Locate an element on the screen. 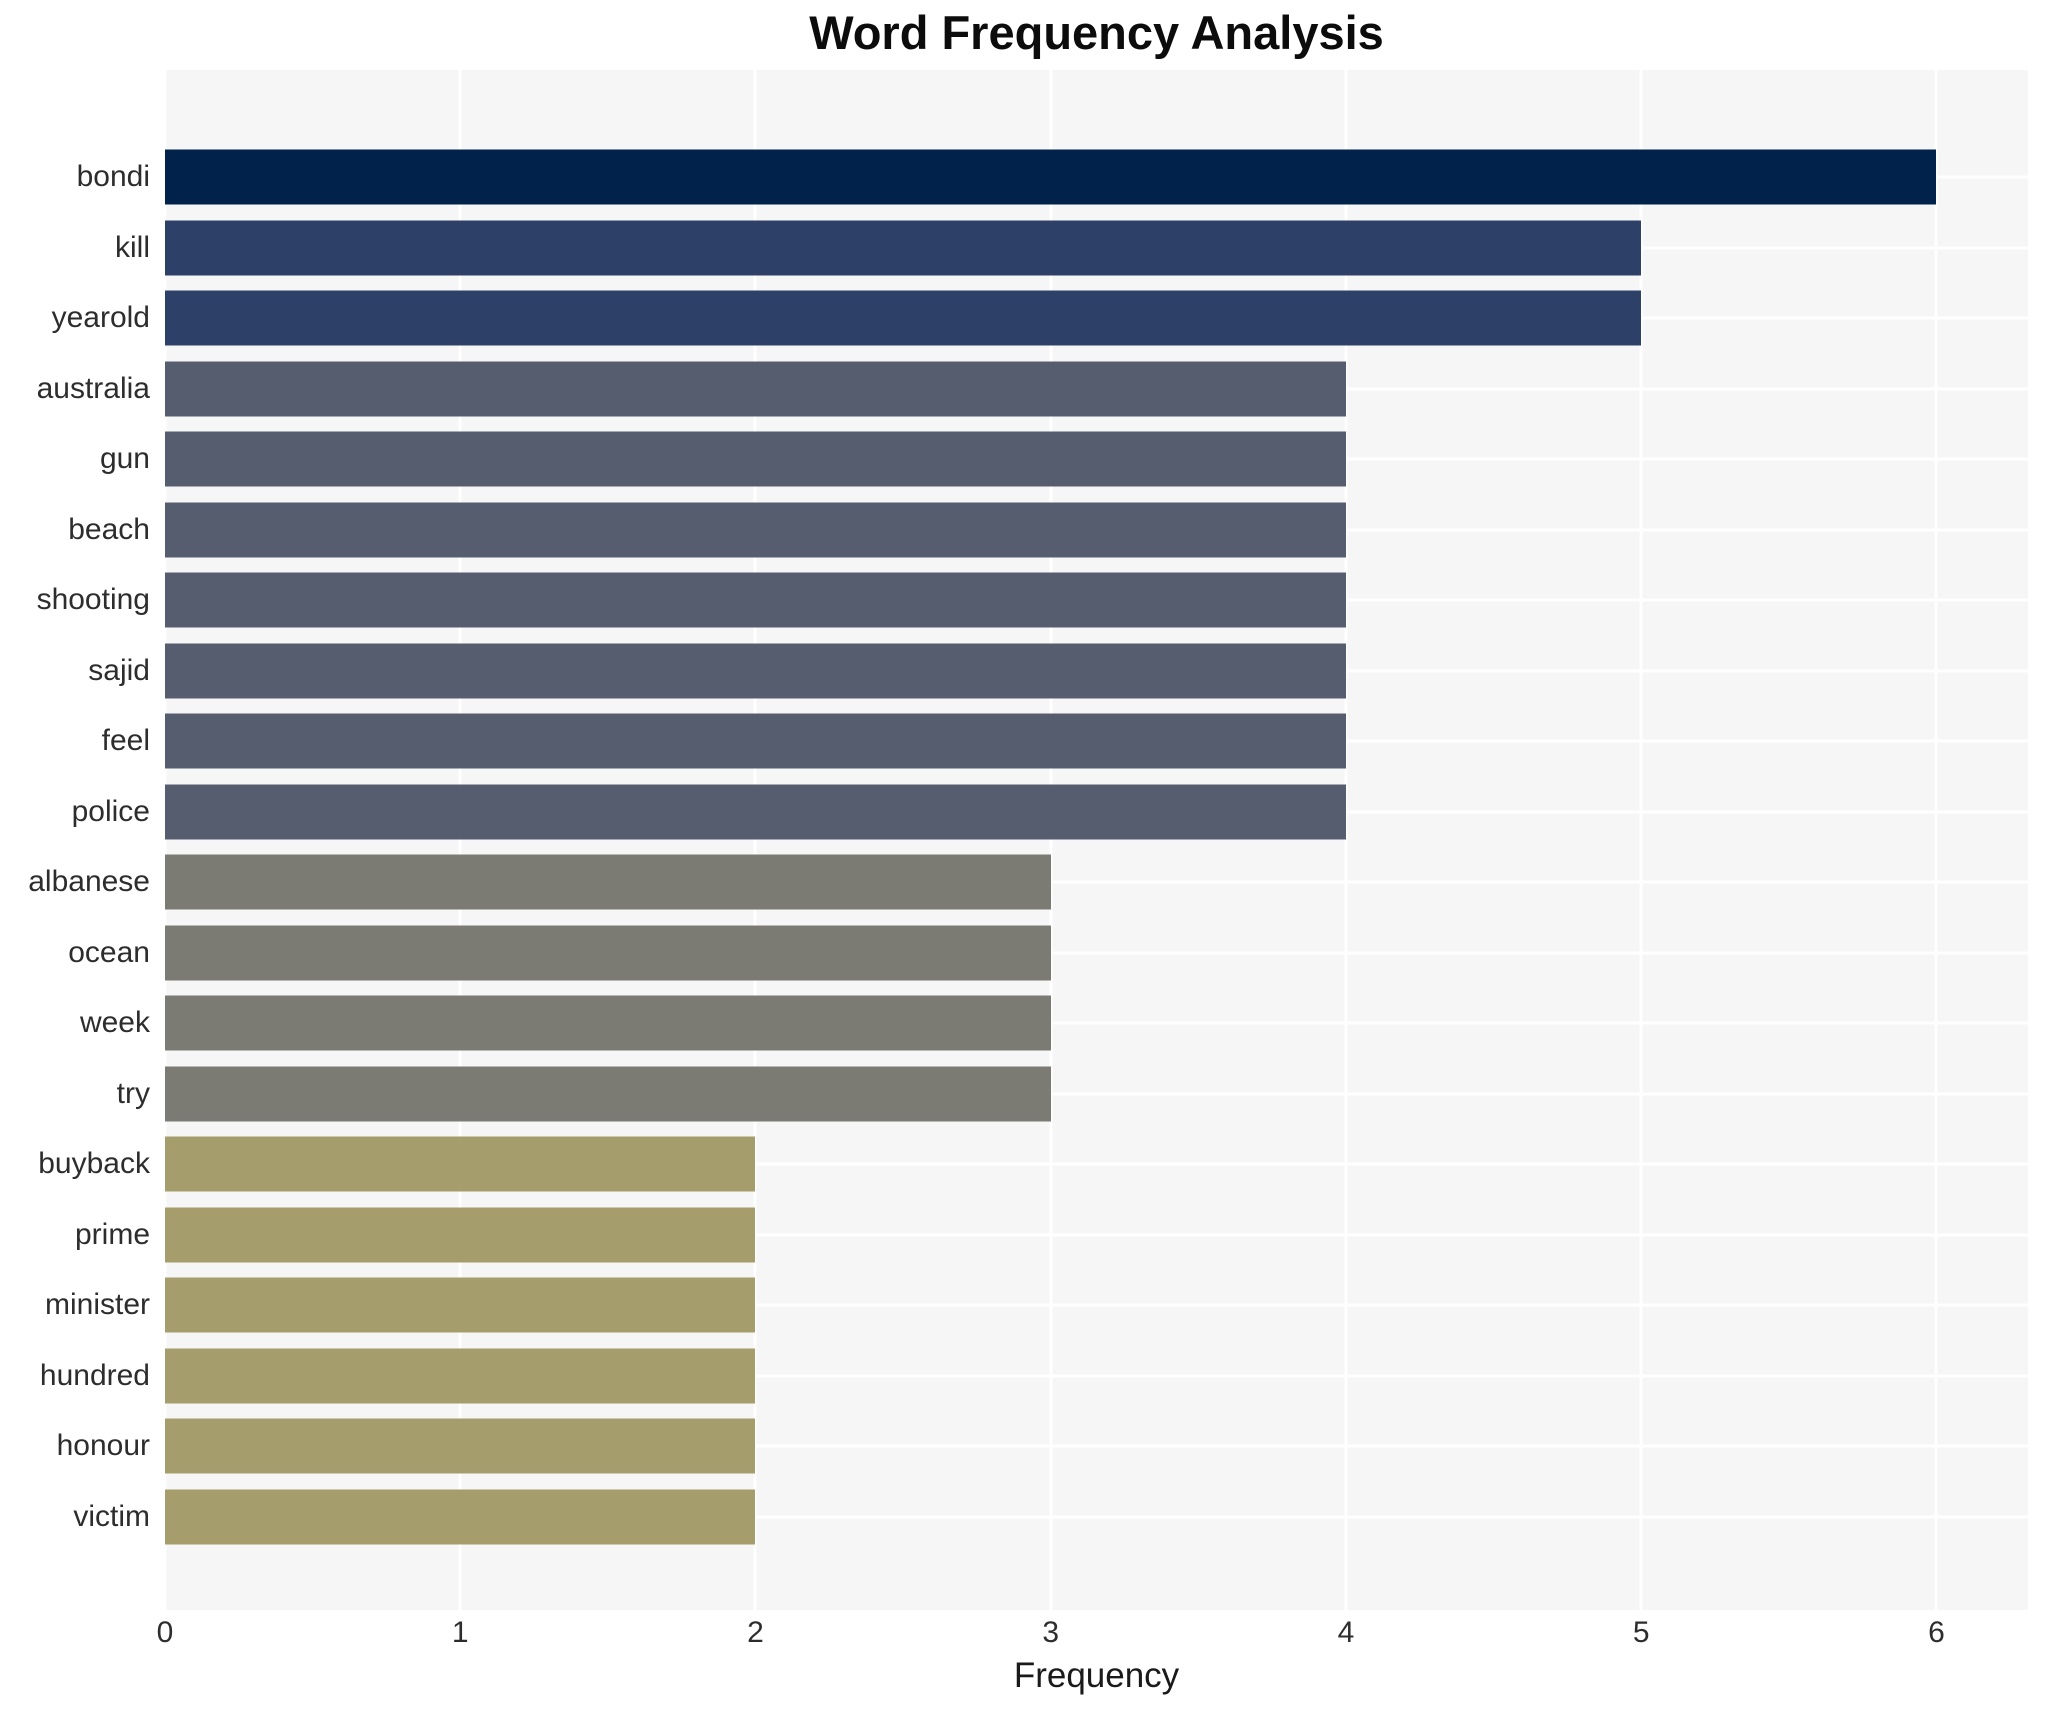 The width and height of the screenshot is (2045, 1710). x-tick-label: 3 is located at coordinates (1051, 1632).